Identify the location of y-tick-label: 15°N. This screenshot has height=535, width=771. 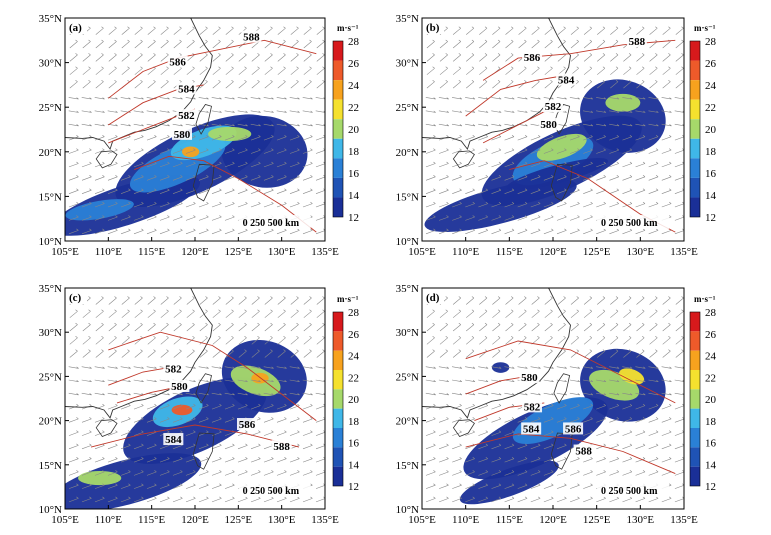
(50, 197).